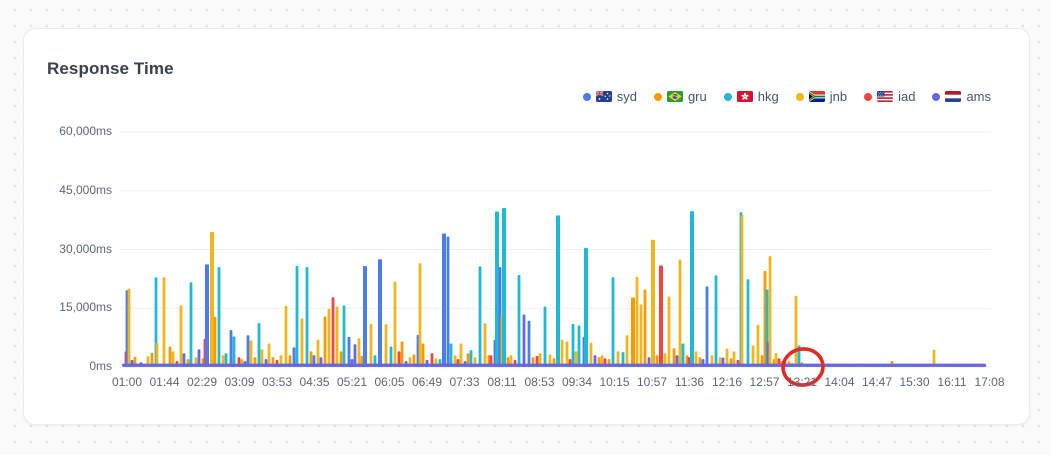  Describe the element at coordinates (697, 96) in the screenshot. I see `legend-label: gru` at that location.